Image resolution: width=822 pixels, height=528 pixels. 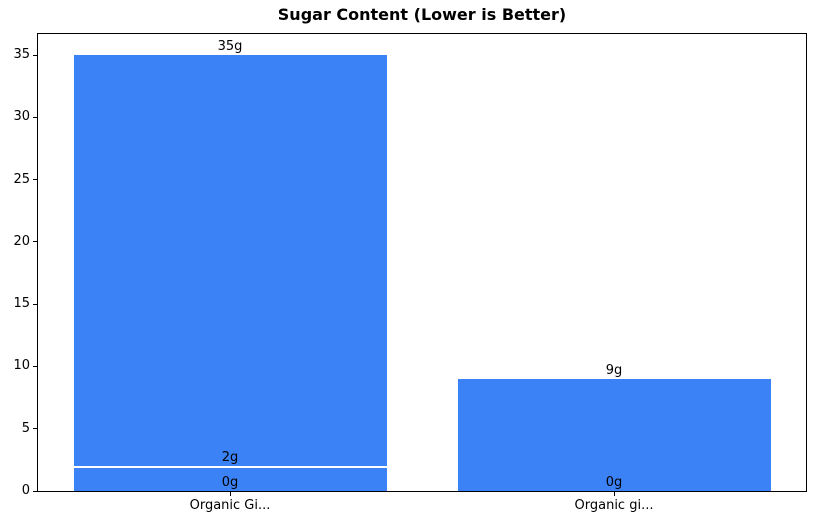 What do you see at coordinates (21, 241) in the screenshot?
I see `y-tick-label: 20` at bounding box center [21, 241].